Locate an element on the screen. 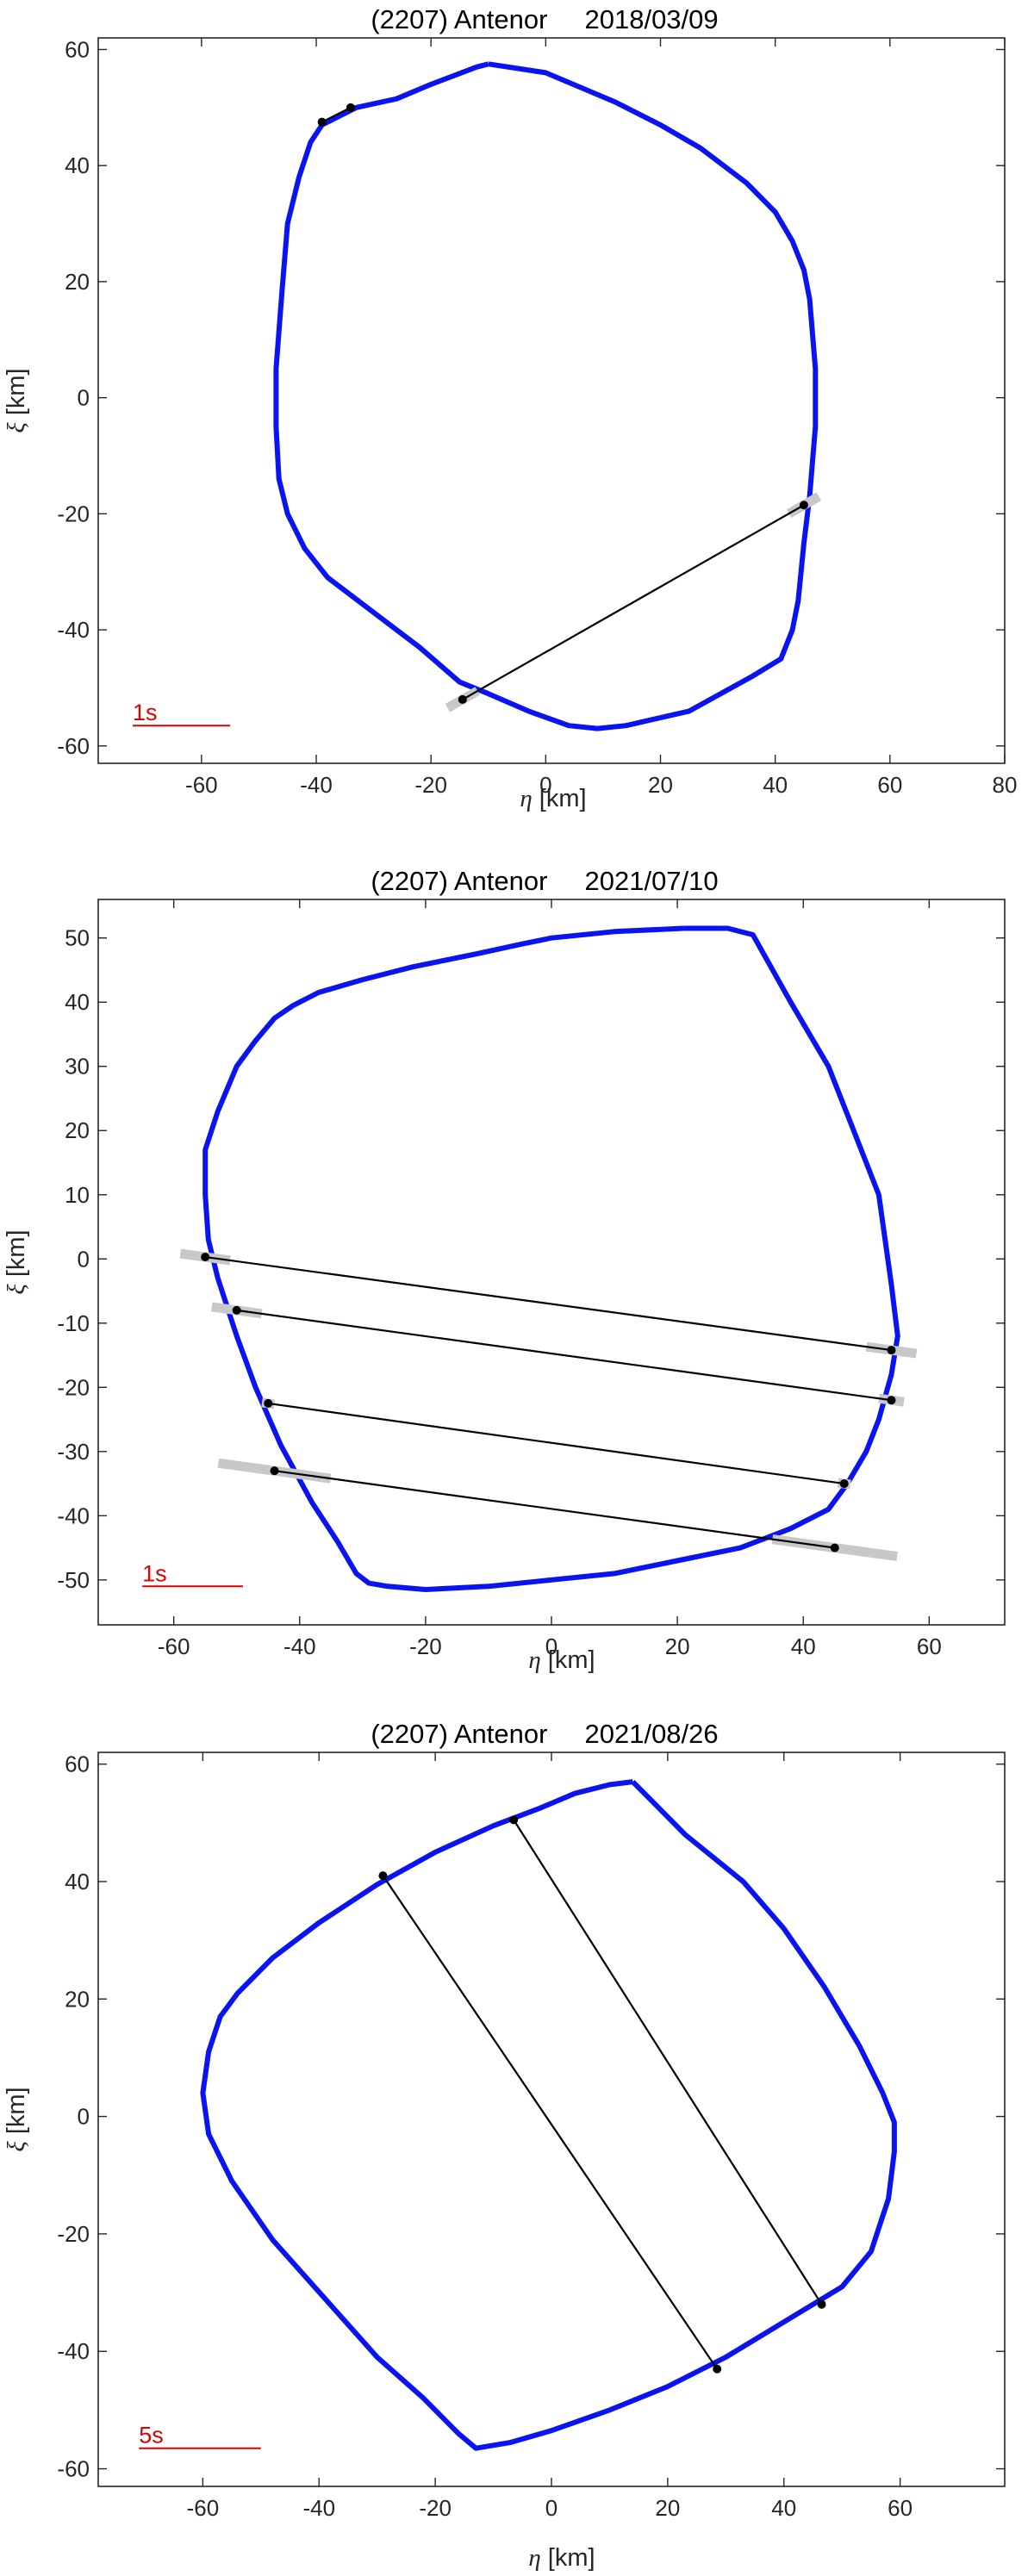 The height and width of the screenshot is (2576, 1034). time-scale-label: 5s is located at coordinates (151, 2436).